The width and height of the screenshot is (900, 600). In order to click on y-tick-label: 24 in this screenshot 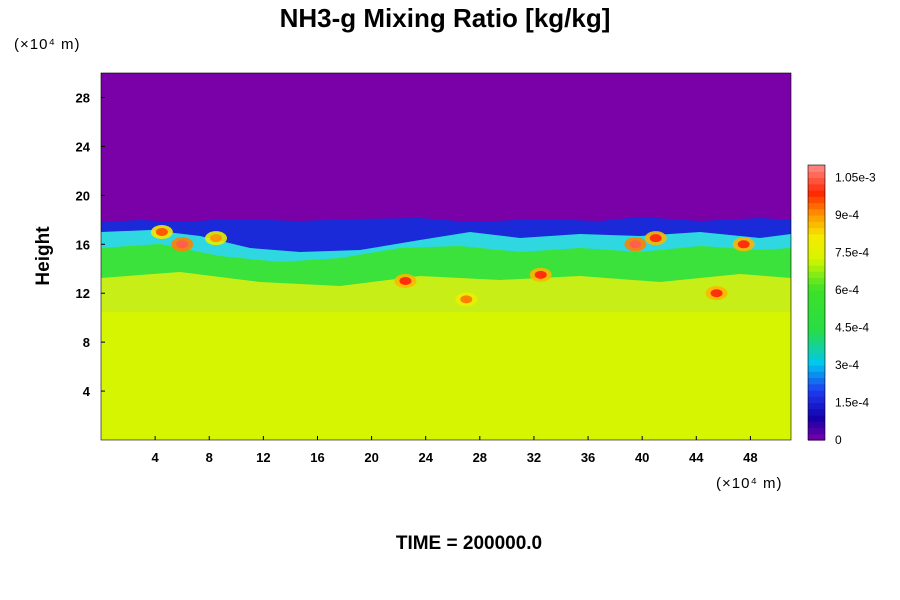, I will do `click(83, 146)`.